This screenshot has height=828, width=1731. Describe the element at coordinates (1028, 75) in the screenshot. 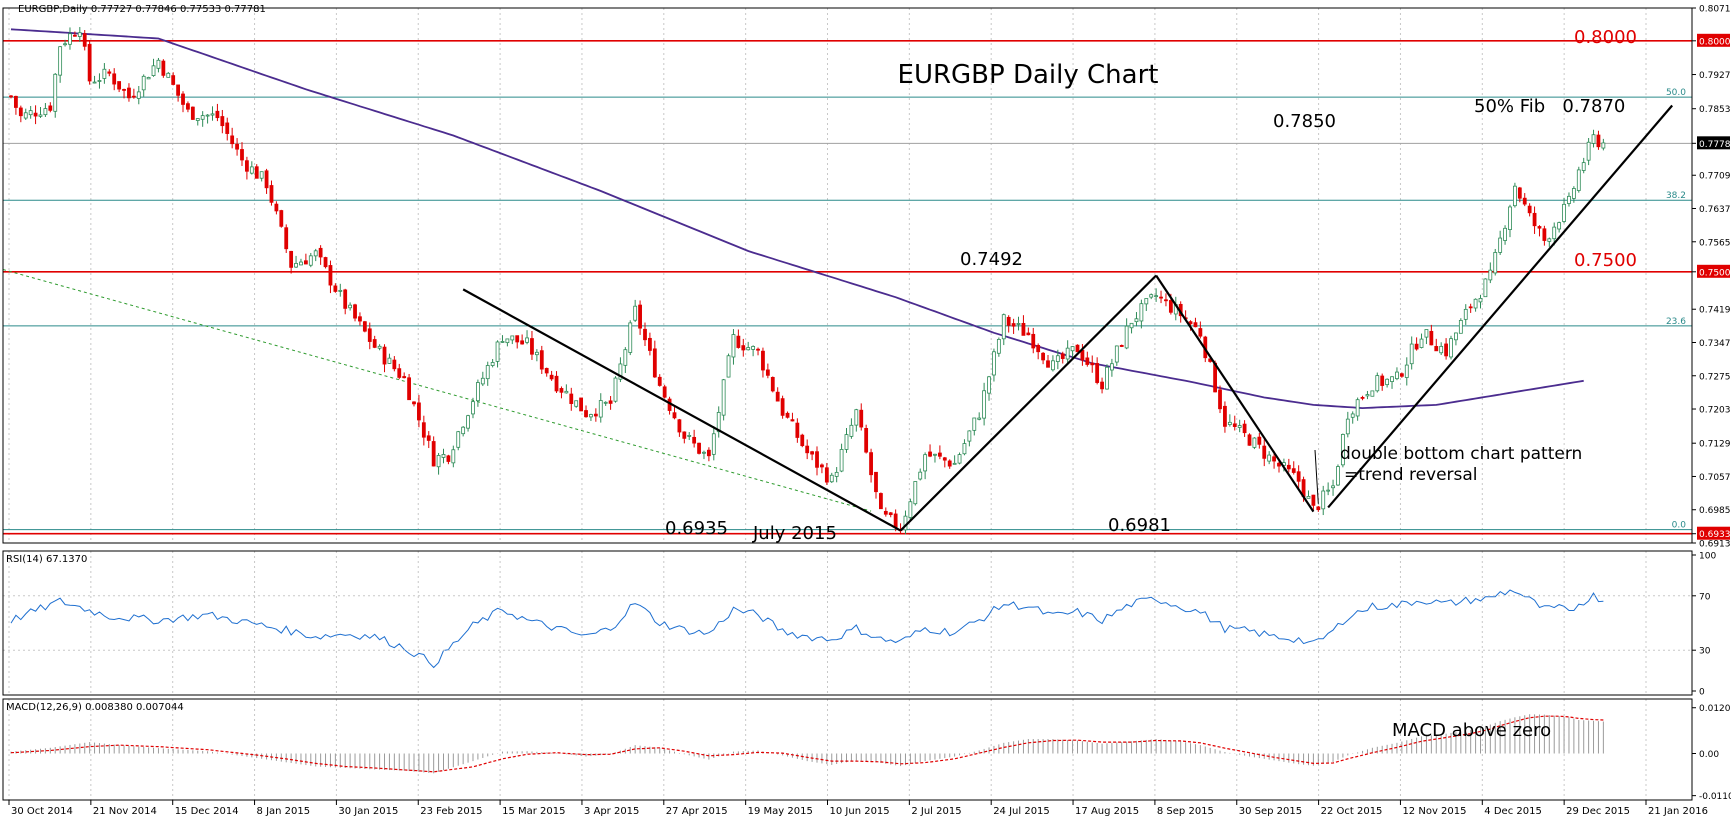

I see `chart-title: EURGBP Daily Chart` at that location.